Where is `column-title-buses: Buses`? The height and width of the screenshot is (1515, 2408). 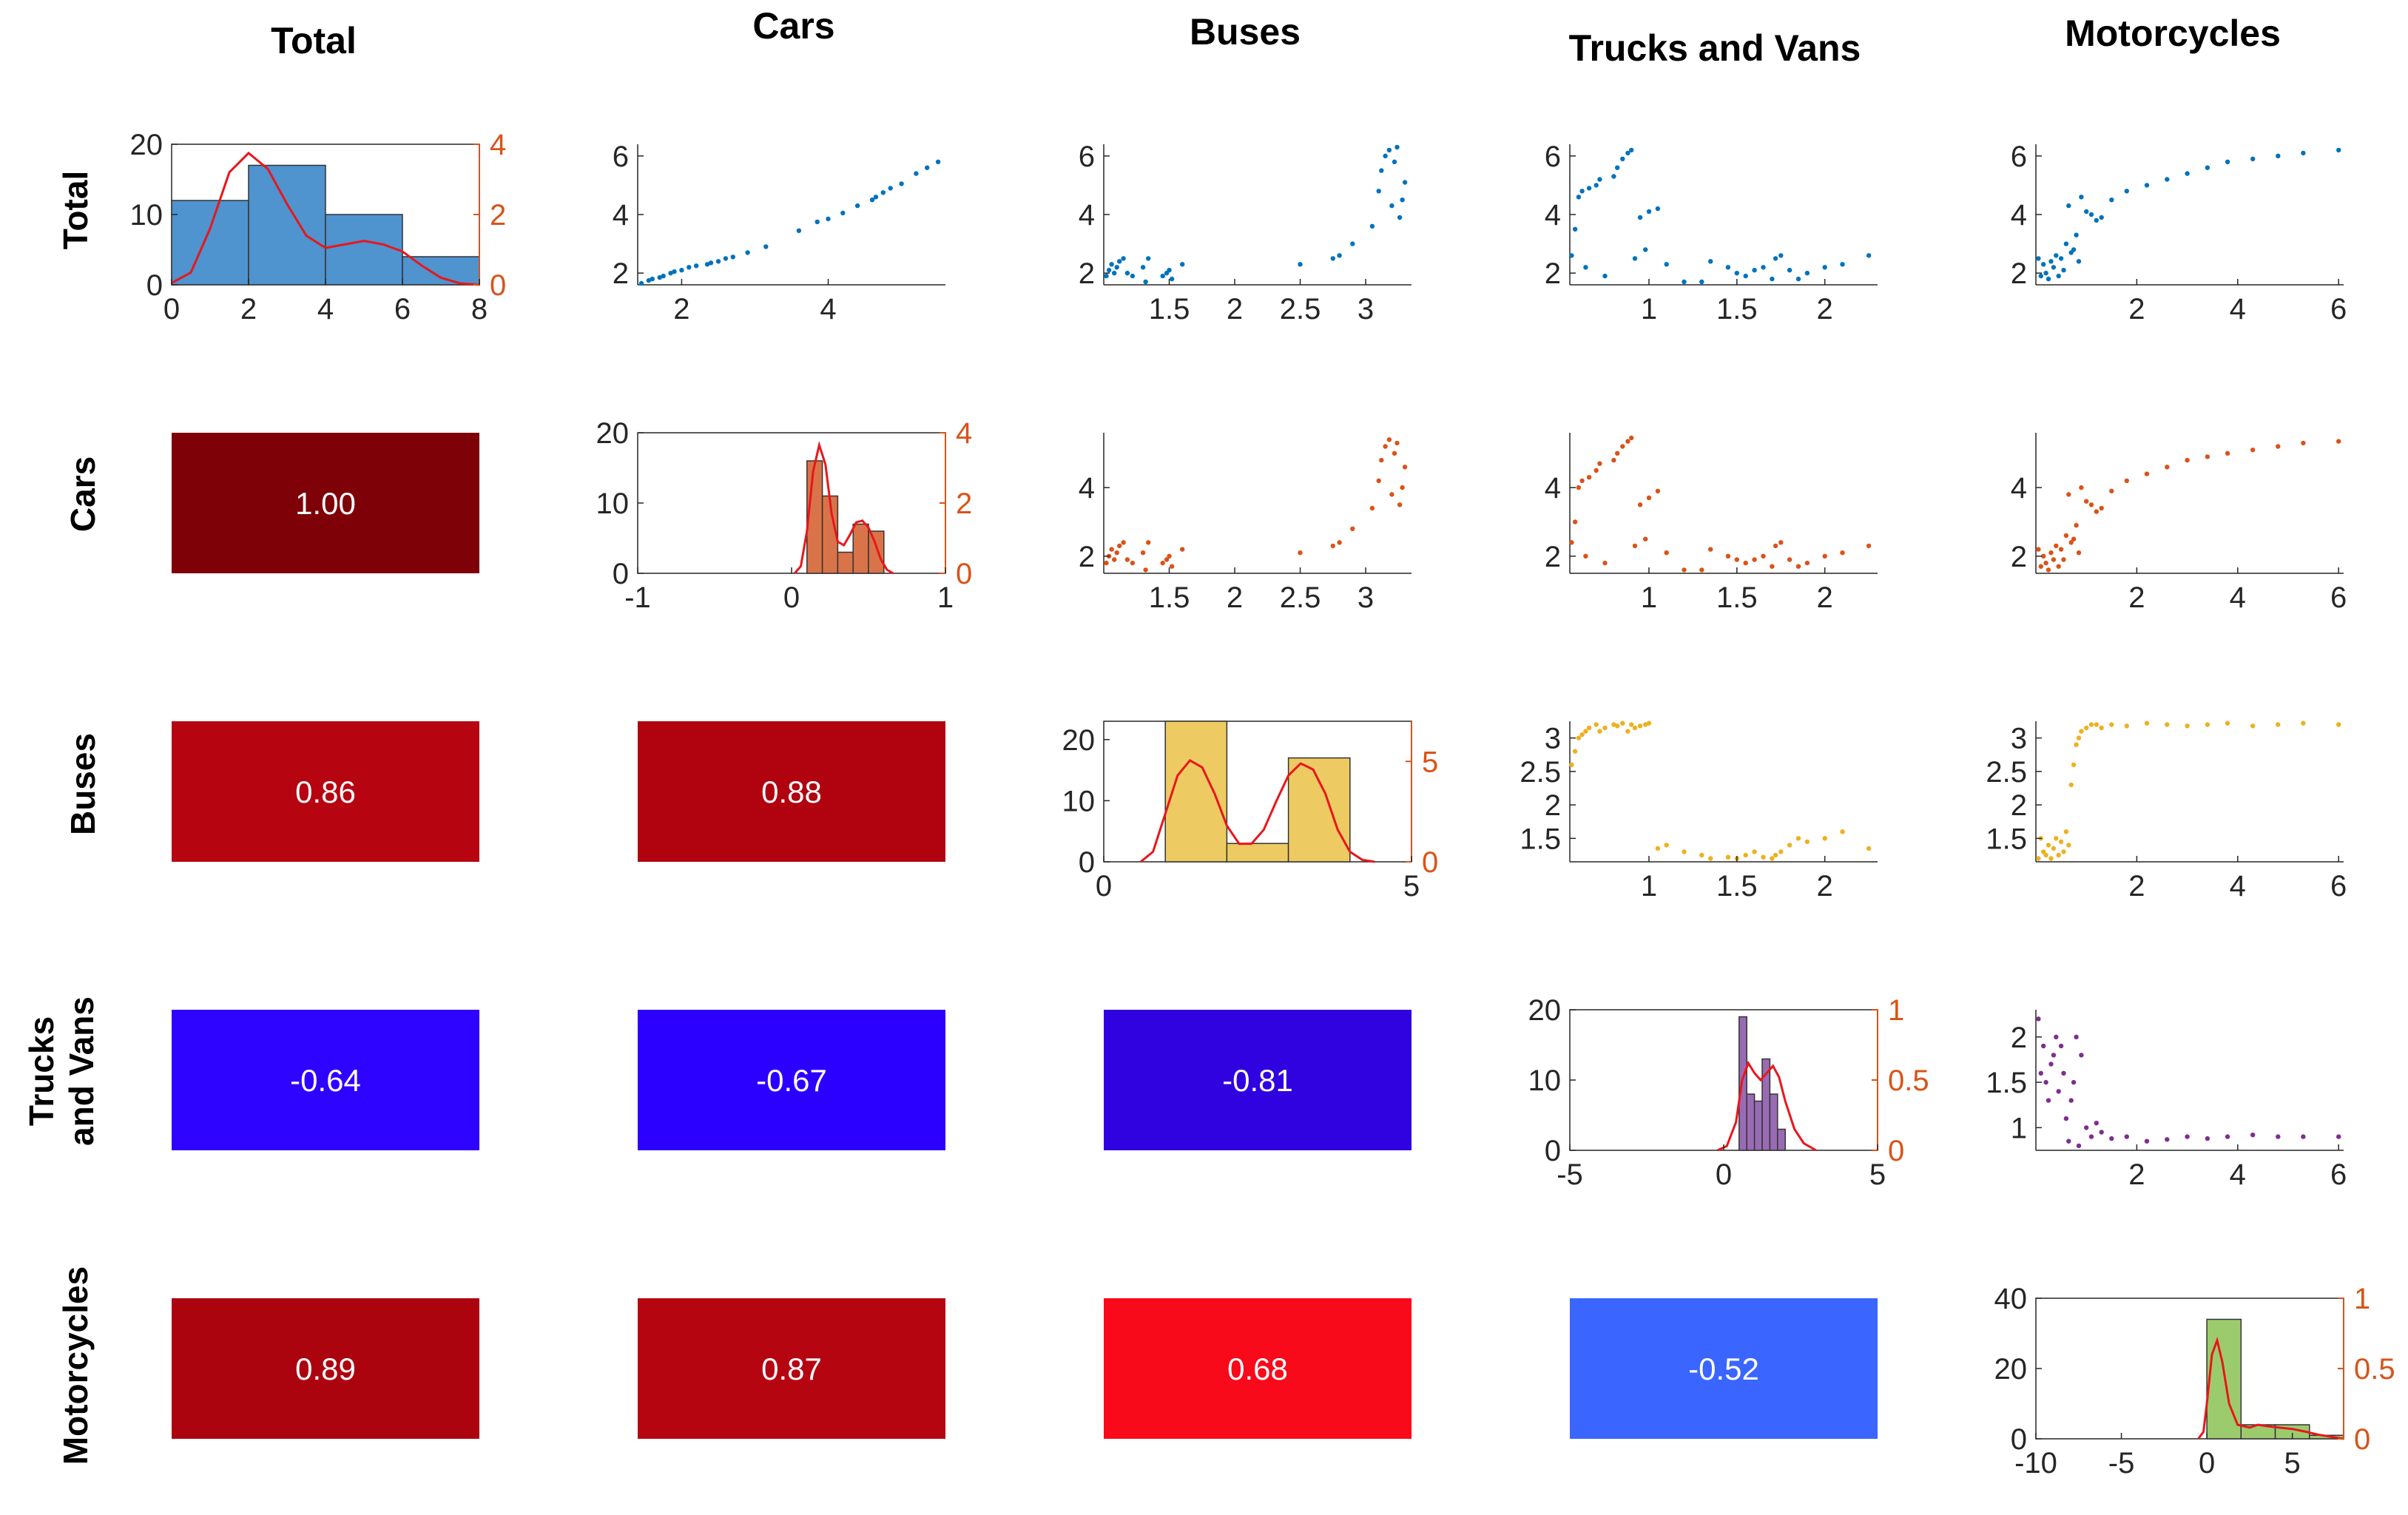
column-title-buses: Buses is located at coordinates (1245, 32).